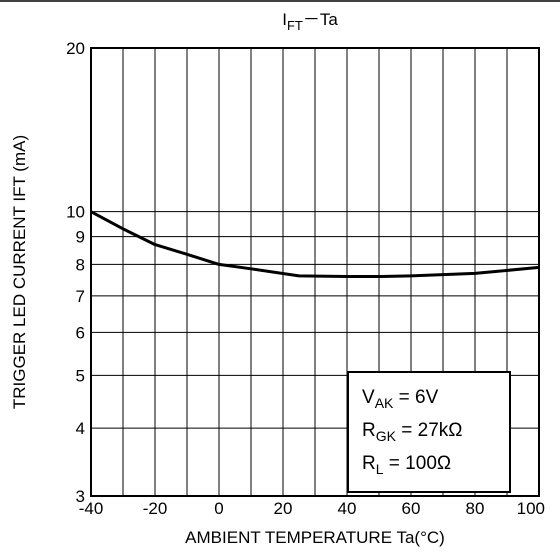 Image resolution: width=560 pixels, height=553 pixels. I want to click on chart-title-sub: FT, so click(295, 25).